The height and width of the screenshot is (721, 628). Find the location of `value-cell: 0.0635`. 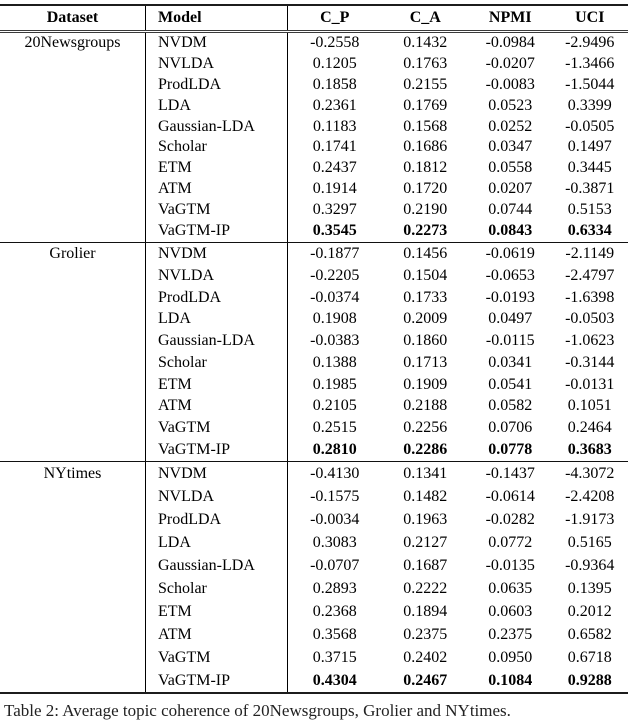

value-cell: 0.0635 is located at coordinates (510, 588).